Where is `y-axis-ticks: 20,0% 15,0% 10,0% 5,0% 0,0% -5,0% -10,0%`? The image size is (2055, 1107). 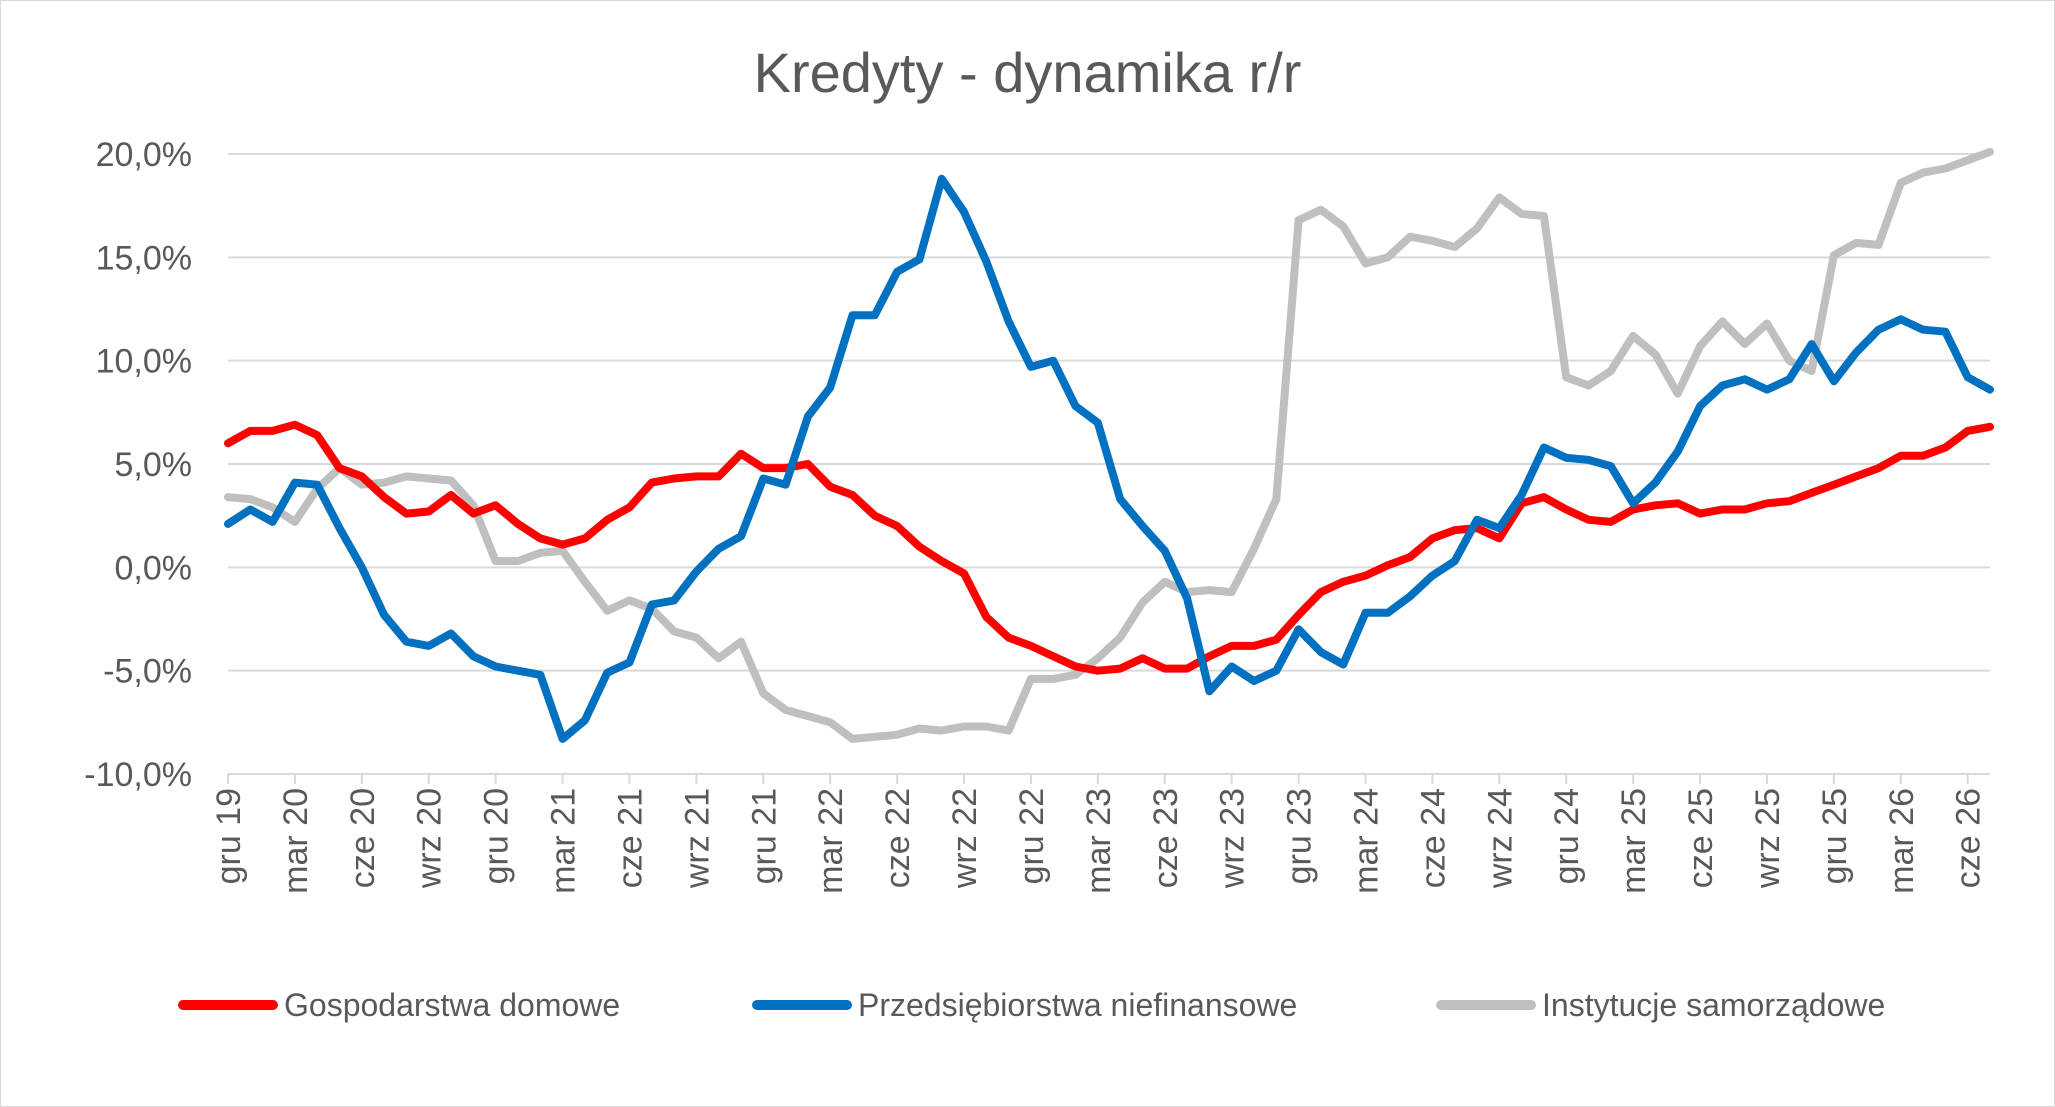
y-axis-ticks: 20,0% 15,0% 10,0% 5,0% 0,0% -5,0% -10,0% is located at coordinates (138, 465).